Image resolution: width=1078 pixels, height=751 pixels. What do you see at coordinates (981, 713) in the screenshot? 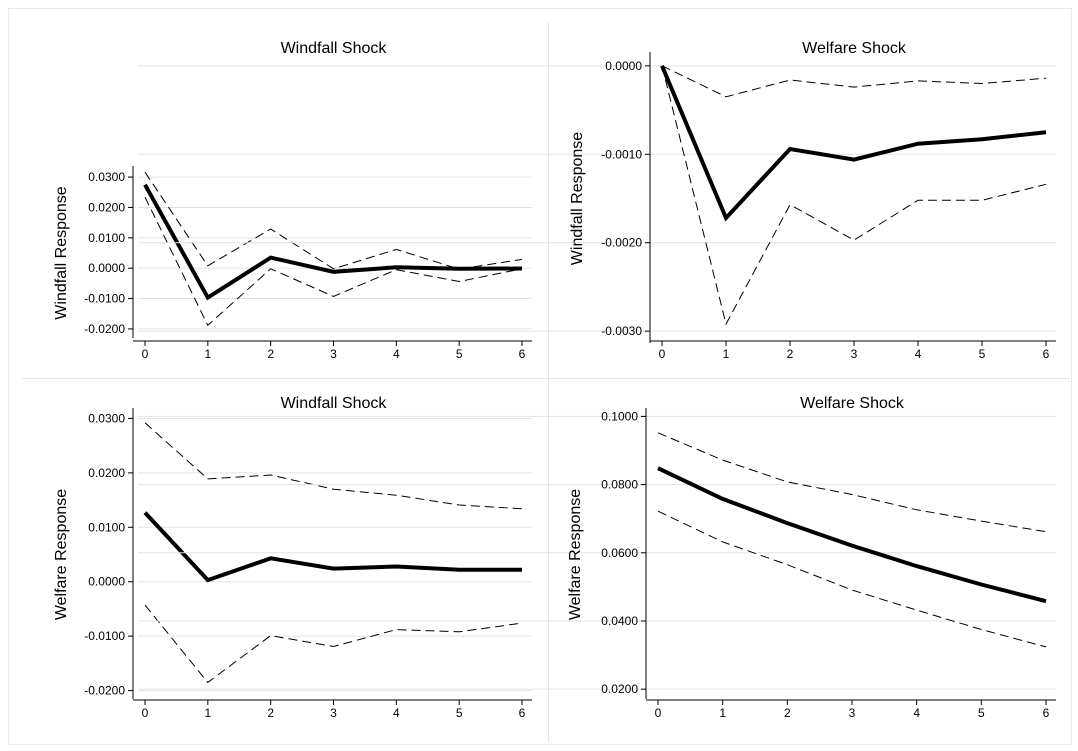
I see `panel-4-x-tick-label: 5` at bounding box center [981, 713].